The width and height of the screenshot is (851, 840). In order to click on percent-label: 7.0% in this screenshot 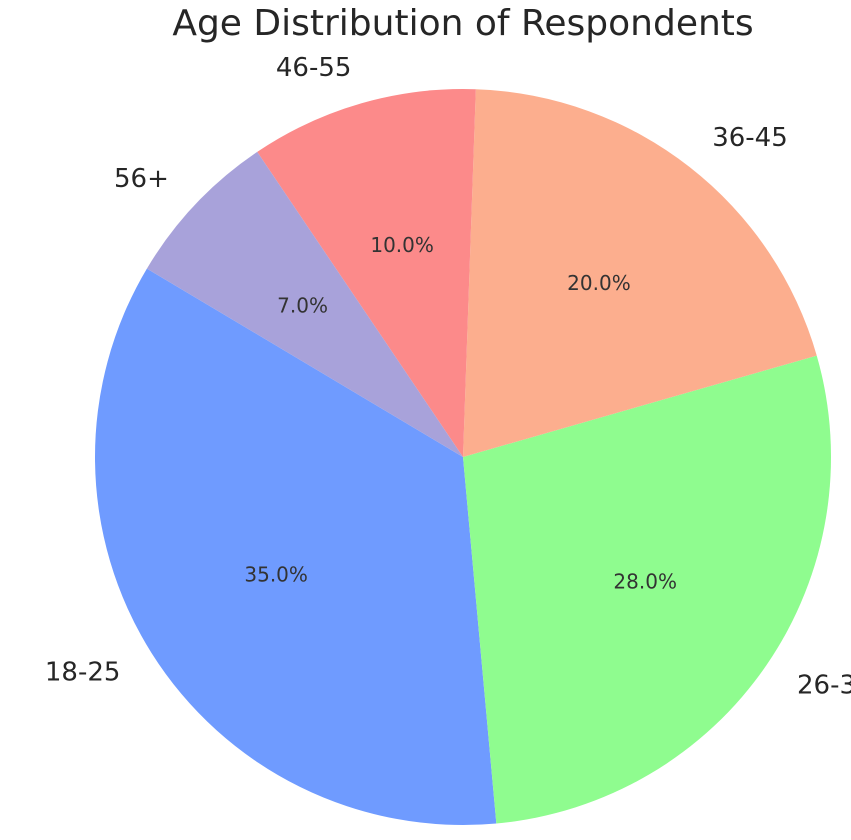, I will do `click(302, 305)`.